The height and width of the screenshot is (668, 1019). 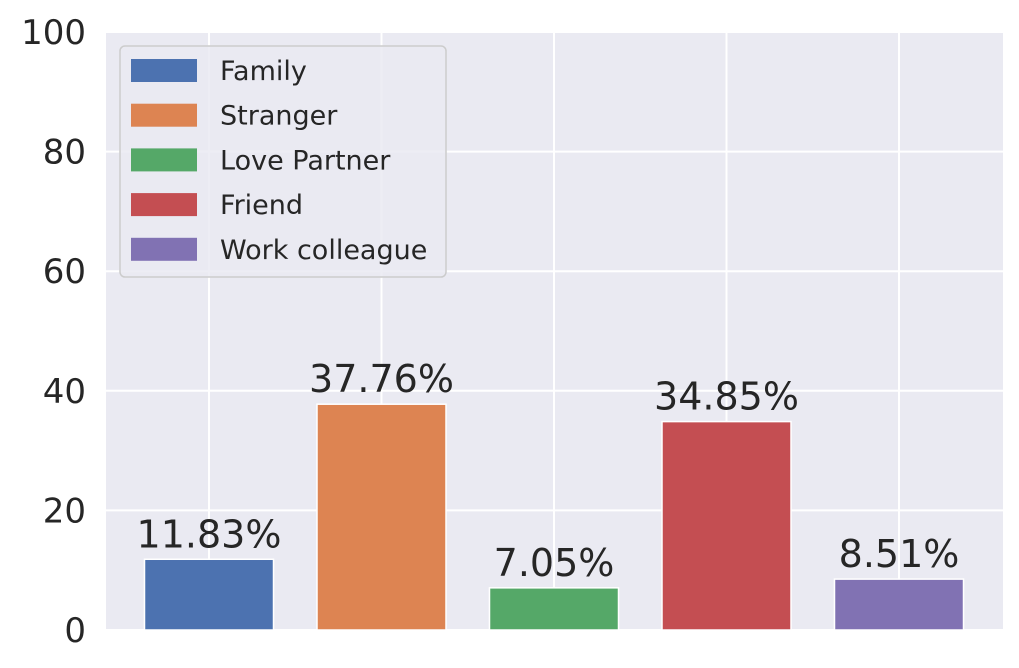 What do you see at coordinates (64, 392) in the screenshot?
I see `y-tick-label: 40` at bounding box center [64, 392].